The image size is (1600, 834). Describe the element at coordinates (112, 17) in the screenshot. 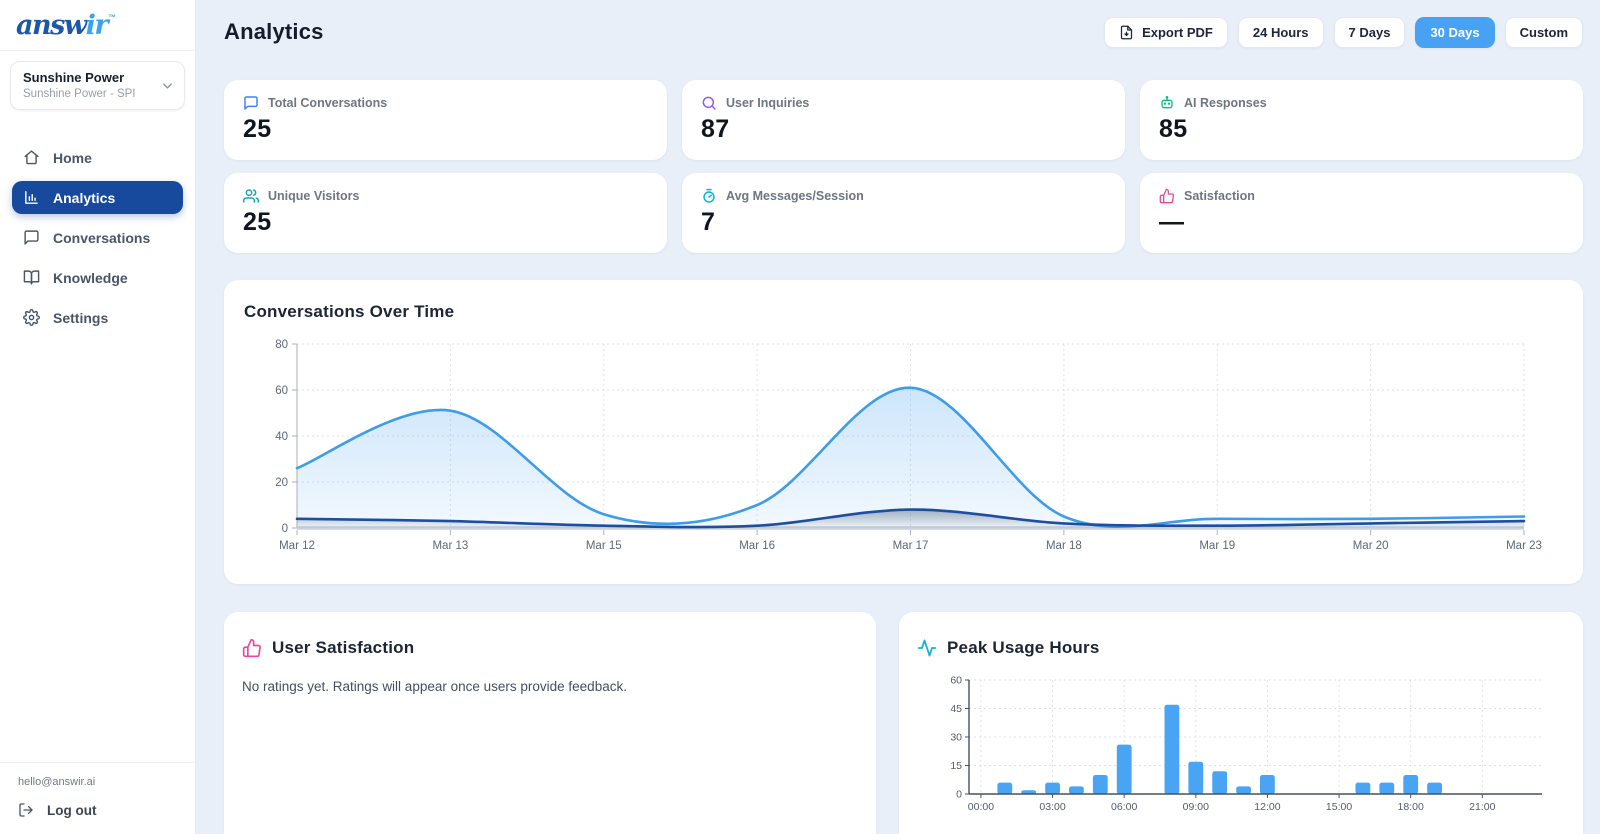

I see `trademark-symbol: ™` at that location.